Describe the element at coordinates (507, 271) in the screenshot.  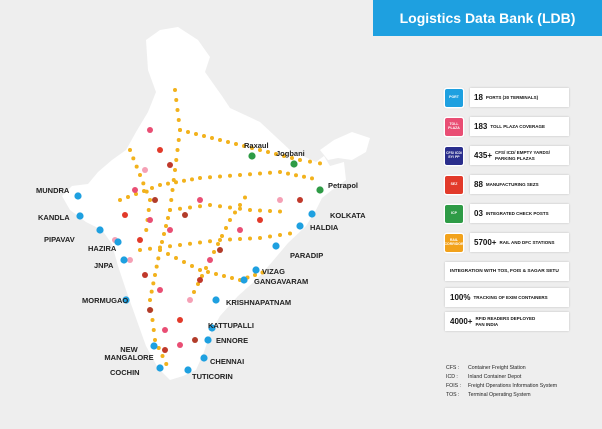
I see `integration-box: INTEGRATION WITH TOS, FOIS & SAGAR SETU` at that location.